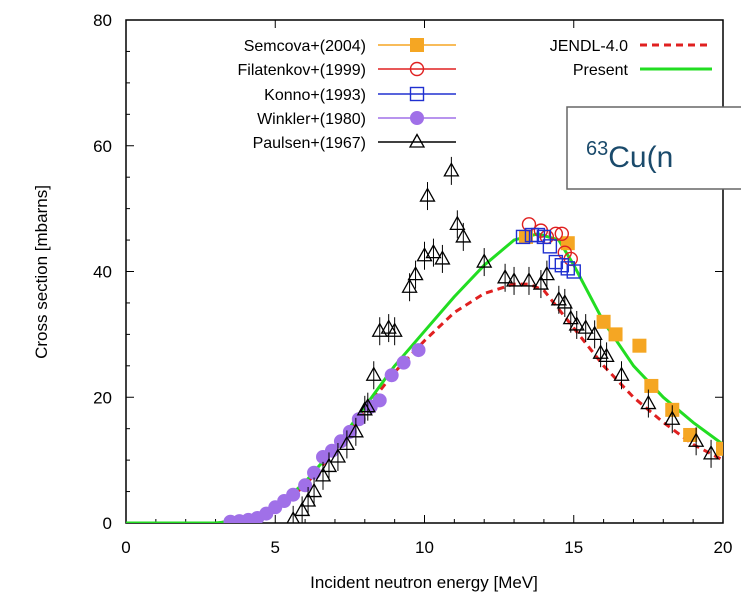 This screenshot has width=741, height=592. Describe the element at coordinates (305, 46) in the screenshot. I see `legend-label: Semcova+(2004)` at that location.